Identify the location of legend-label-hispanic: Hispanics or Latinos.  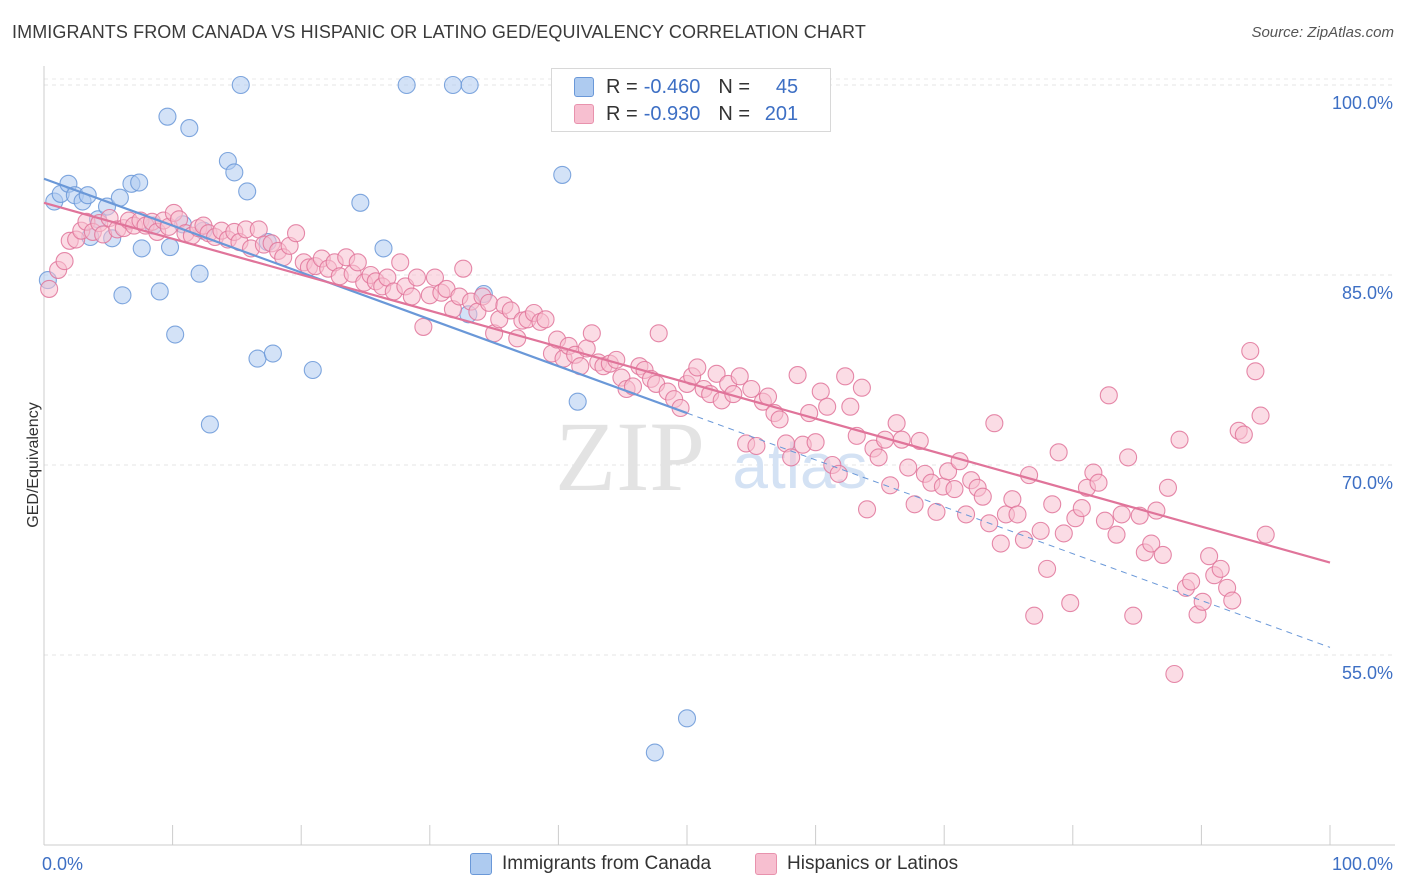
(873, 863).